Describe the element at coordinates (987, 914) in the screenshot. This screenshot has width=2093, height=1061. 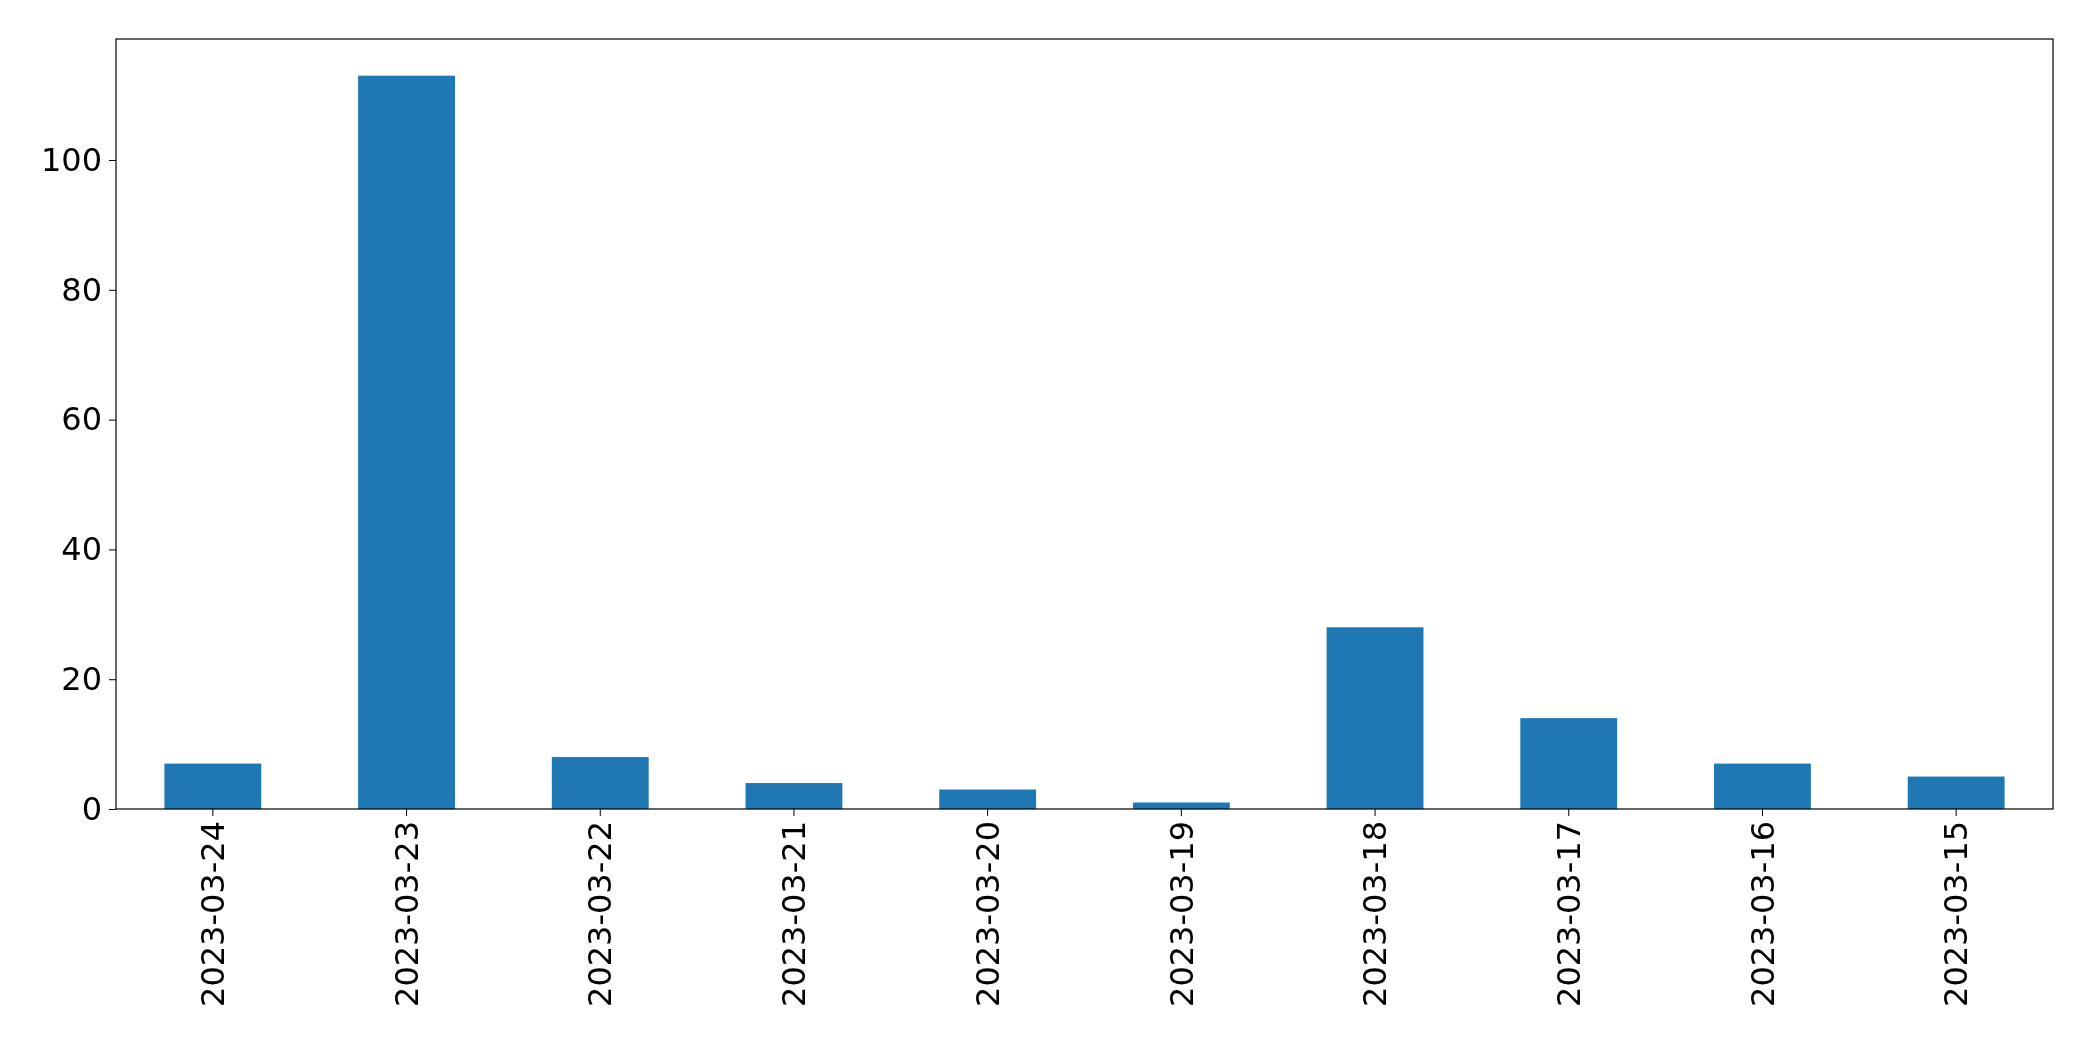
I see `x-tick-label: 2023-03-20` at that location.